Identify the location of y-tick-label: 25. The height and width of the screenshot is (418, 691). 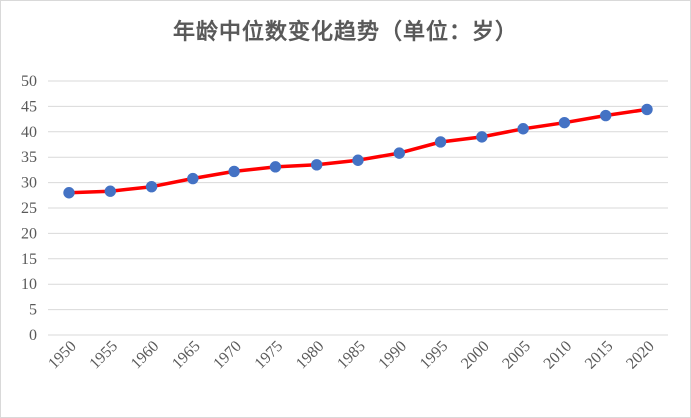
(29, 208).